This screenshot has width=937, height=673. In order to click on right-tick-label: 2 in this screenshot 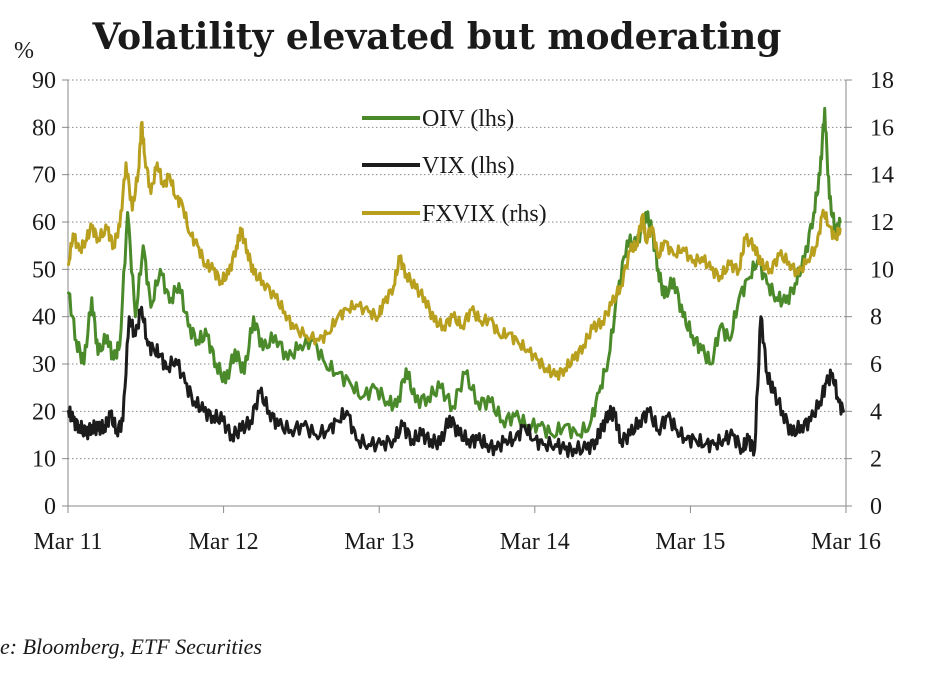, I will do `click(876, 460)`.